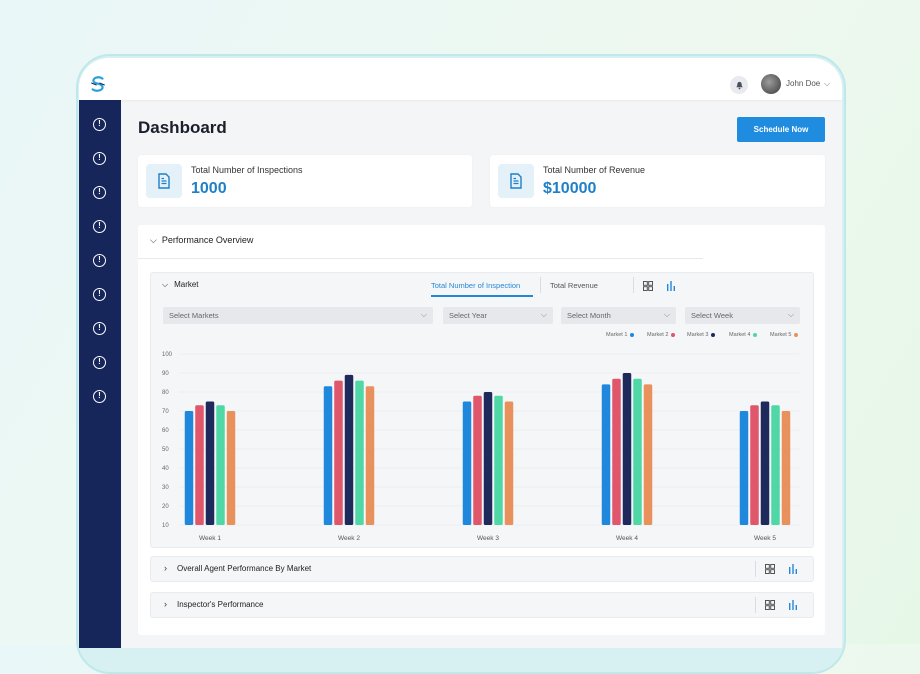  I want to click on select-week-label: Select Week, so click(712, 315).